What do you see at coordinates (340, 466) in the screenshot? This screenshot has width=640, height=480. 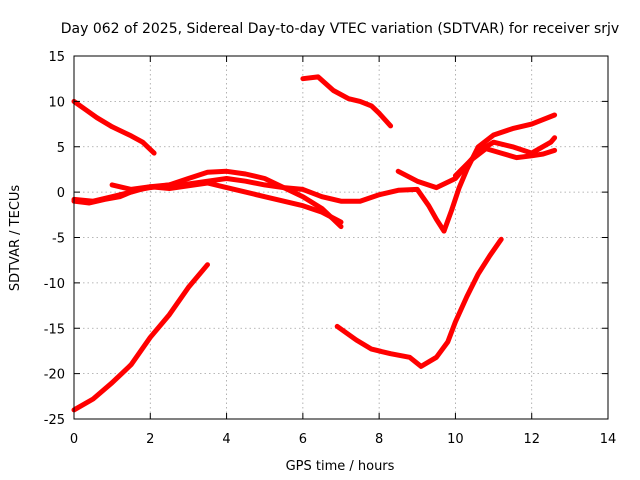 I see `x-axis-label: GPS time / hours` at bounding box center [340, 466].